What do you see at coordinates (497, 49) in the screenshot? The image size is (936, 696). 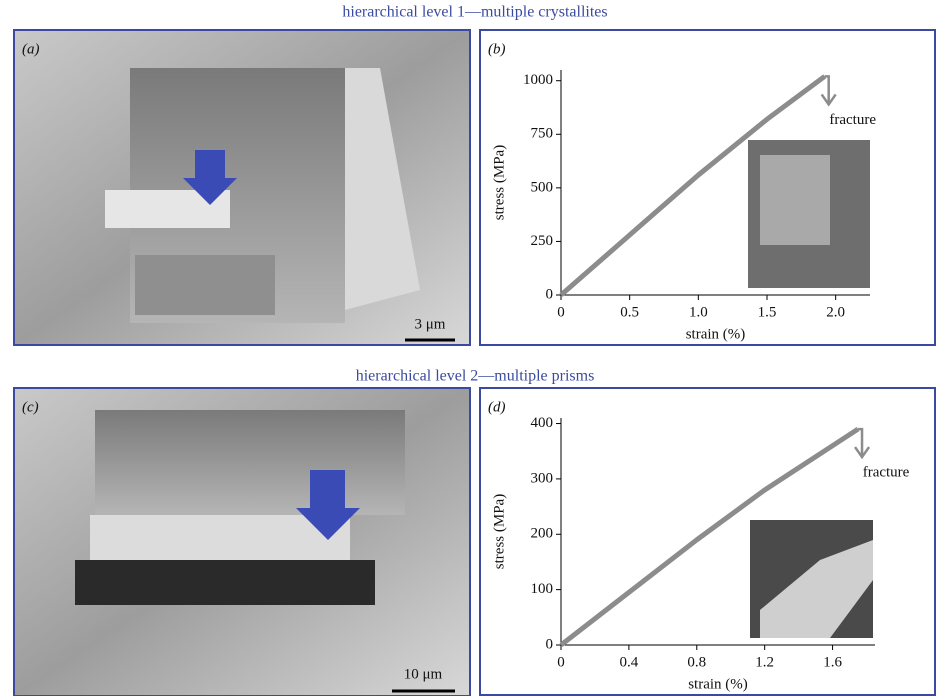 I see `panel-label: (b)` at bounding box center [497, 49].